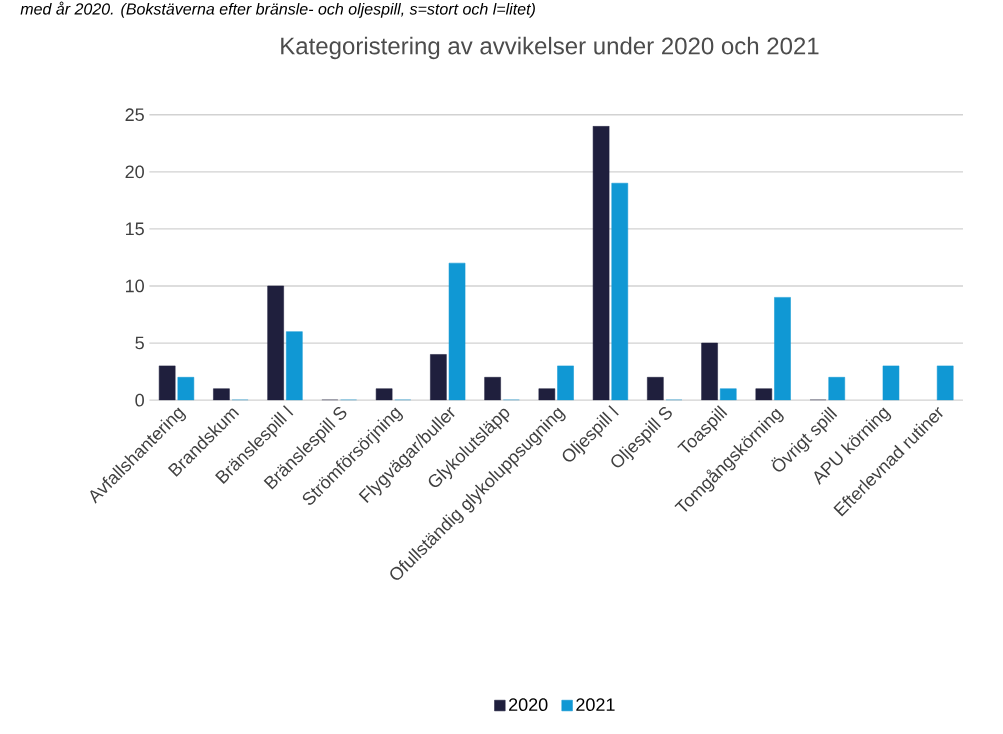  What do you see at coordinates (139, 343) in the screenshot?
I see `y-tick-label: 5` at bounding box center [139, 343].